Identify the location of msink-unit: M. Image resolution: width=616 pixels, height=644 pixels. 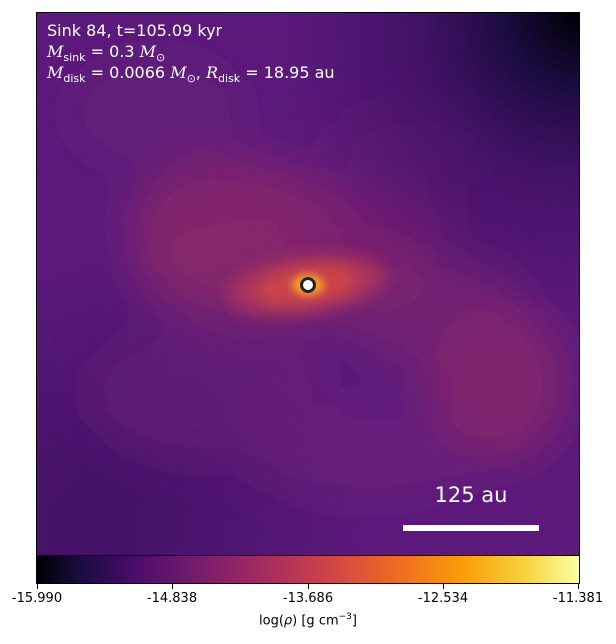
(148, 51).